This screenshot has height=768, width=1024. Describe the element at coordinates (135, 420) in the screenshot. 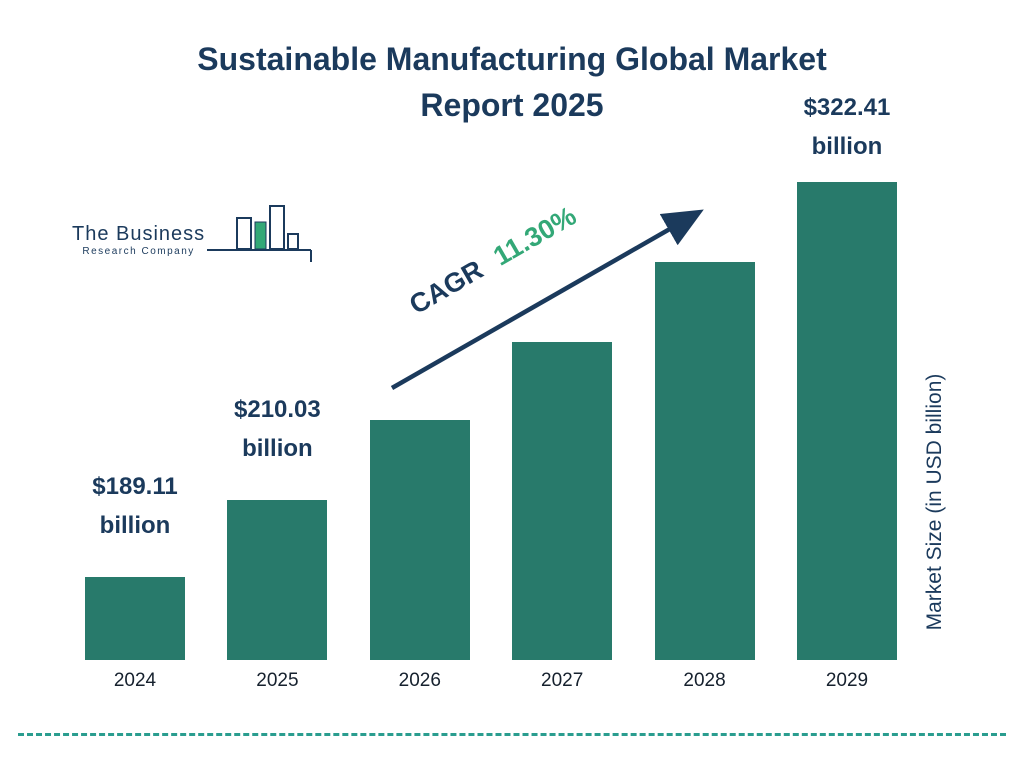

I see `bar-group-2024: $189.11 billion 2024` at that location.